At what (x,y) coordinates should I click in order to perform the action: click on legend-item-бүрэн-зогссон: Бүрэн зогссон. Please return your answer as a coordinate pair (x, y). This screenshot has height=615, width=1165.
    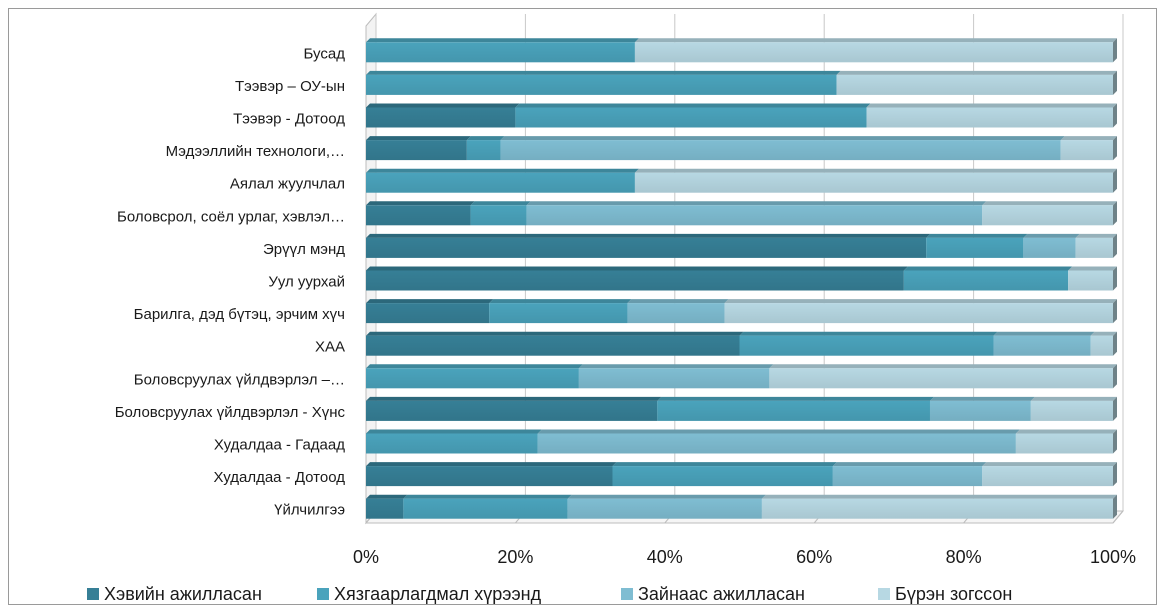
    Looking at the image, I should click on (945, 594).